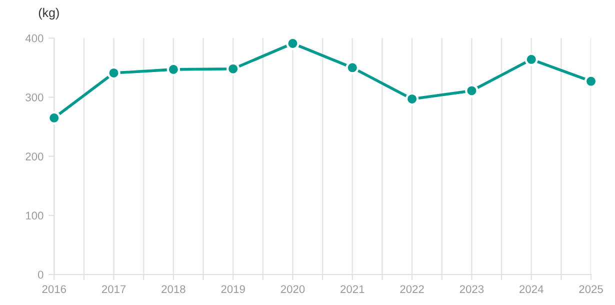 This screenshot has width=615, height=305. I want to click on x-tick-label: 2016, so click(54, 289).